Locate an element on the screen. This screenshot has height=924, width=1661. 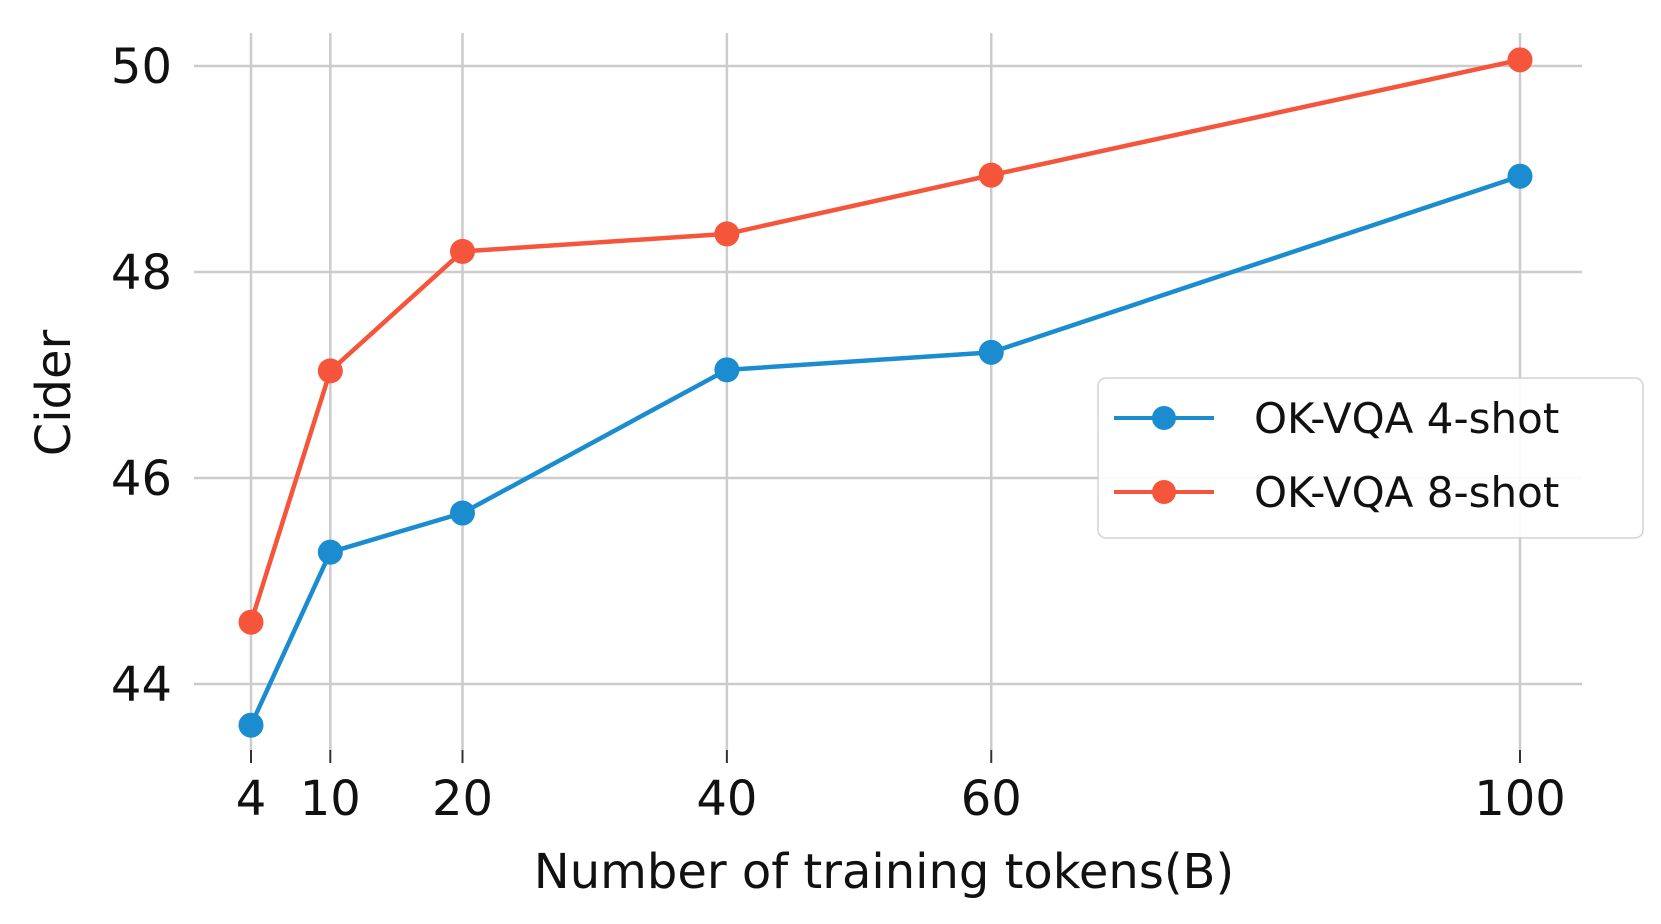
legend-box is located at coordinates (1370, 458).